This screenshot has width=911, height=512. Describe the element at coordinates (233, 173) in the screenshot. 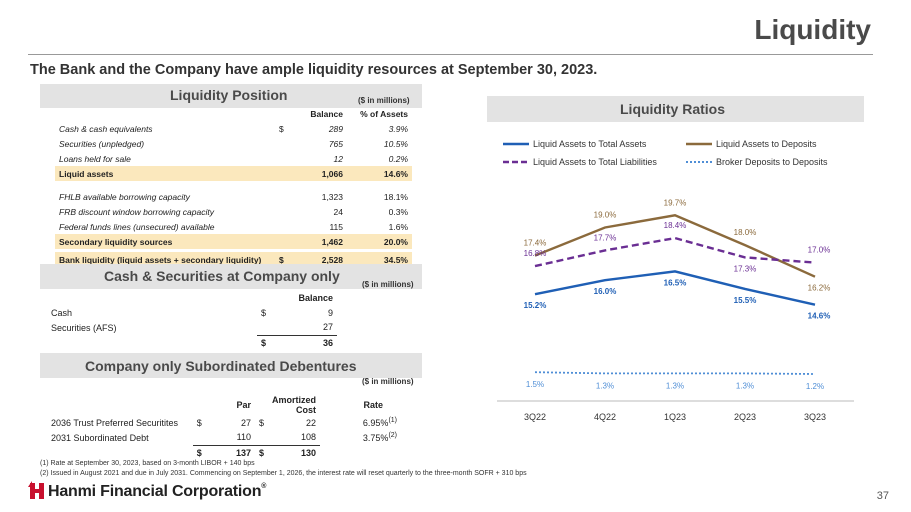

I see `table-row-total-liquid-assets: Liquid assets 1,066 14.6%` at that location.